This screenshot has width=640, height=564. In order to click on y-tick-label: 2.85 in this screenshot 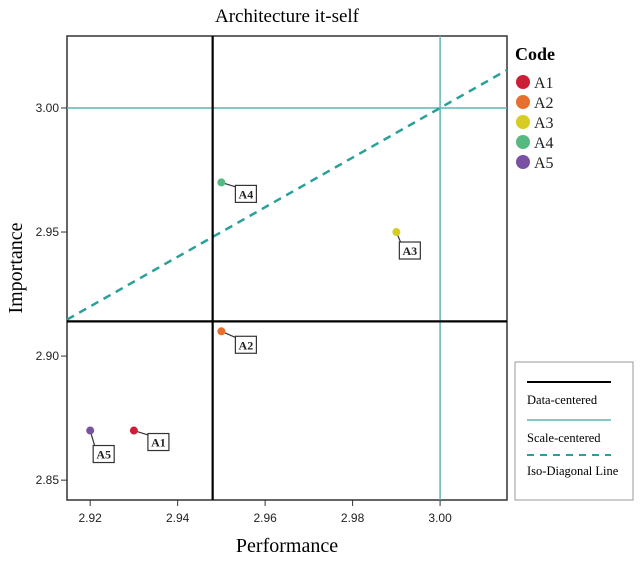, I will do `click(48, 480)`.